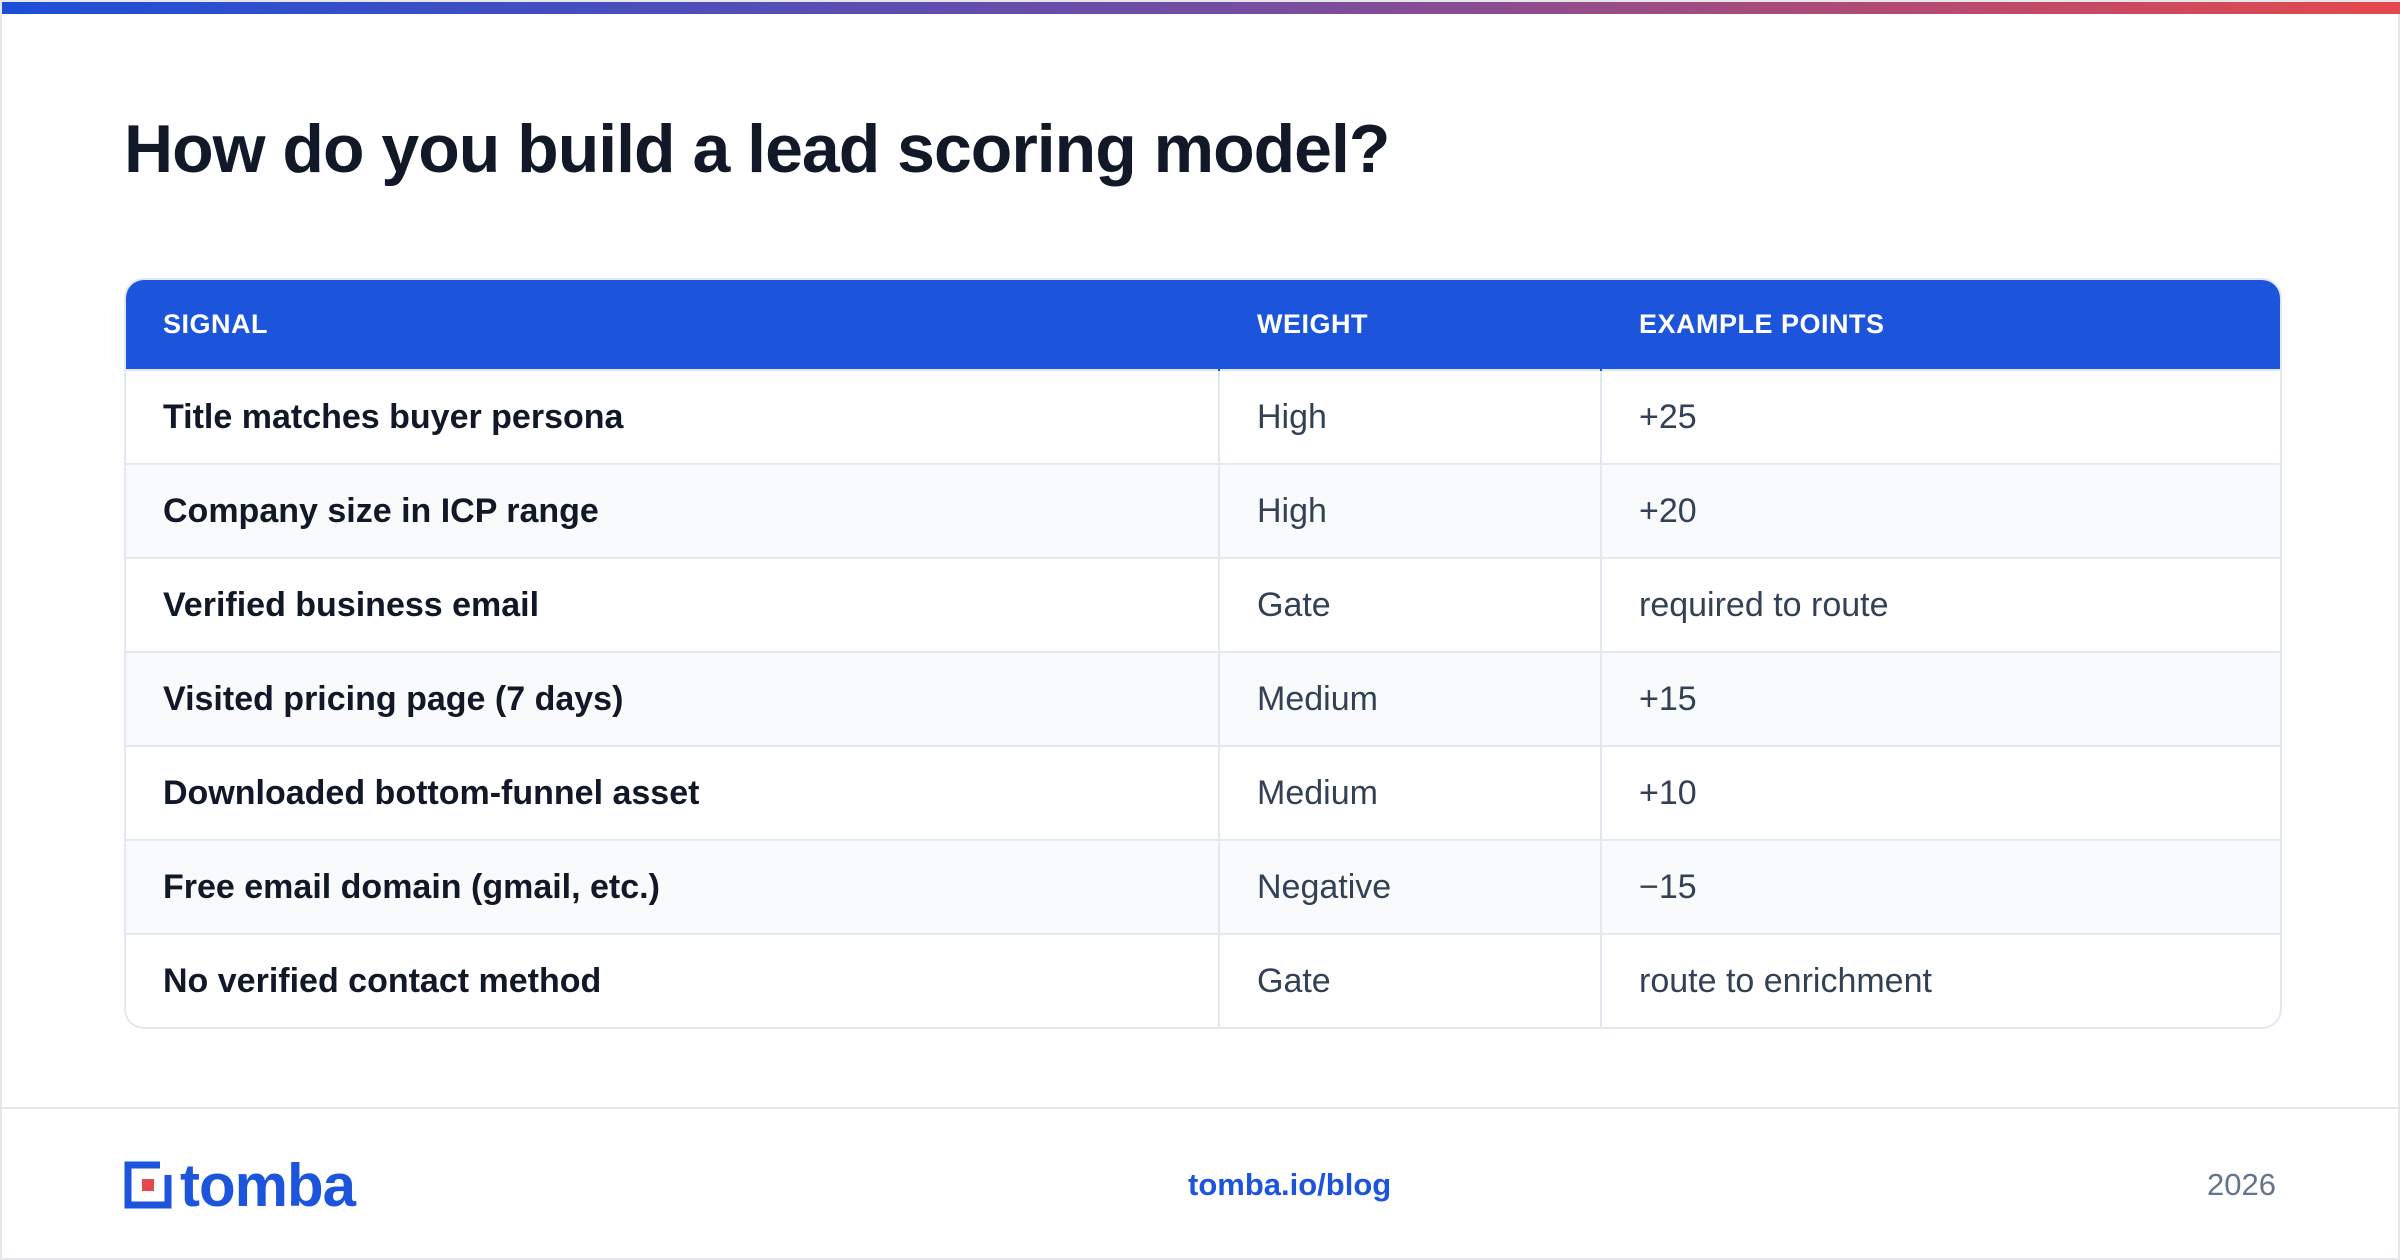 This screenshot has width=2400, height=1260. Describe the element at coordinates (672, 980) in the screenshot. I see `signal-cell: No verified contact method` at that location.